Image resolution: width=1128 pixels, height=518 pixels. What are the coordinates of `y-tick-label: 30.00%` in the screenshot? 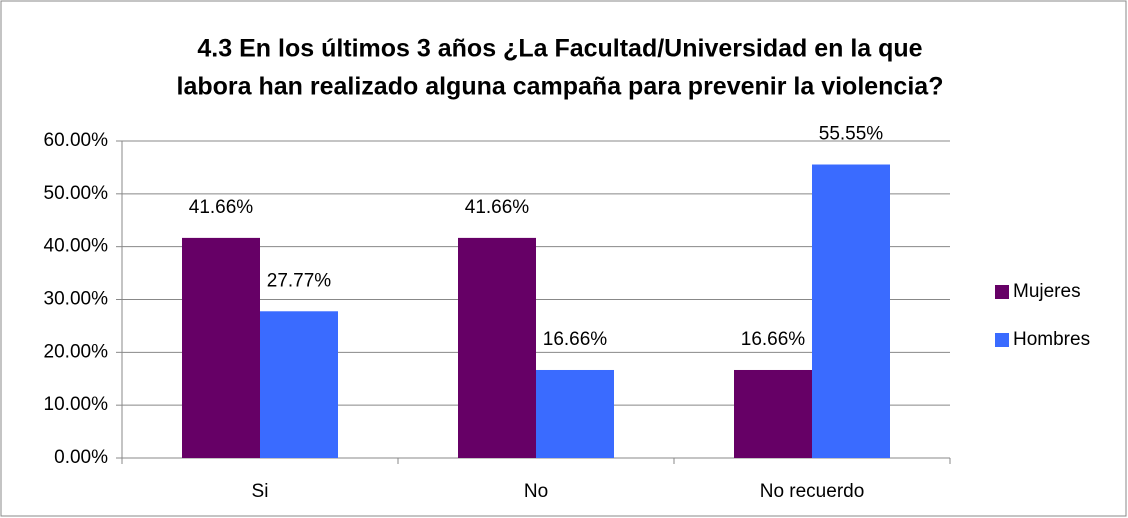 It's located at (76, 299).